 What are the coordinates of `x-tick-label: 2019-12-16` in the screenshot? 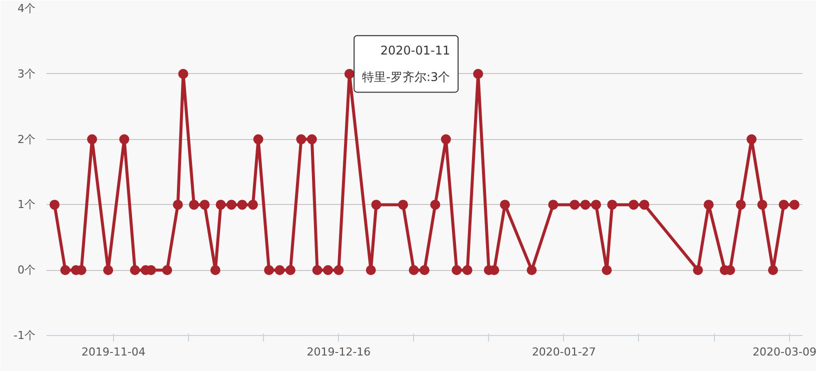 It's located at (338, 352).